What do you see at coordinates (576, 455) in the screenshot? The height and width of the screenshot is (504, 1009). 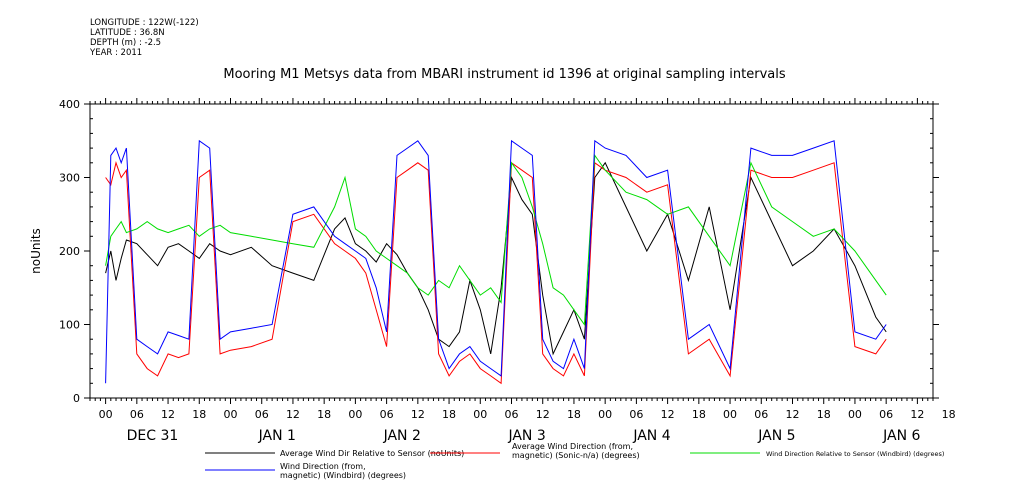 I see `legend-label-2: magnetic) (Sonic-n/a) (degrees)` at bounding box center [576, 455].